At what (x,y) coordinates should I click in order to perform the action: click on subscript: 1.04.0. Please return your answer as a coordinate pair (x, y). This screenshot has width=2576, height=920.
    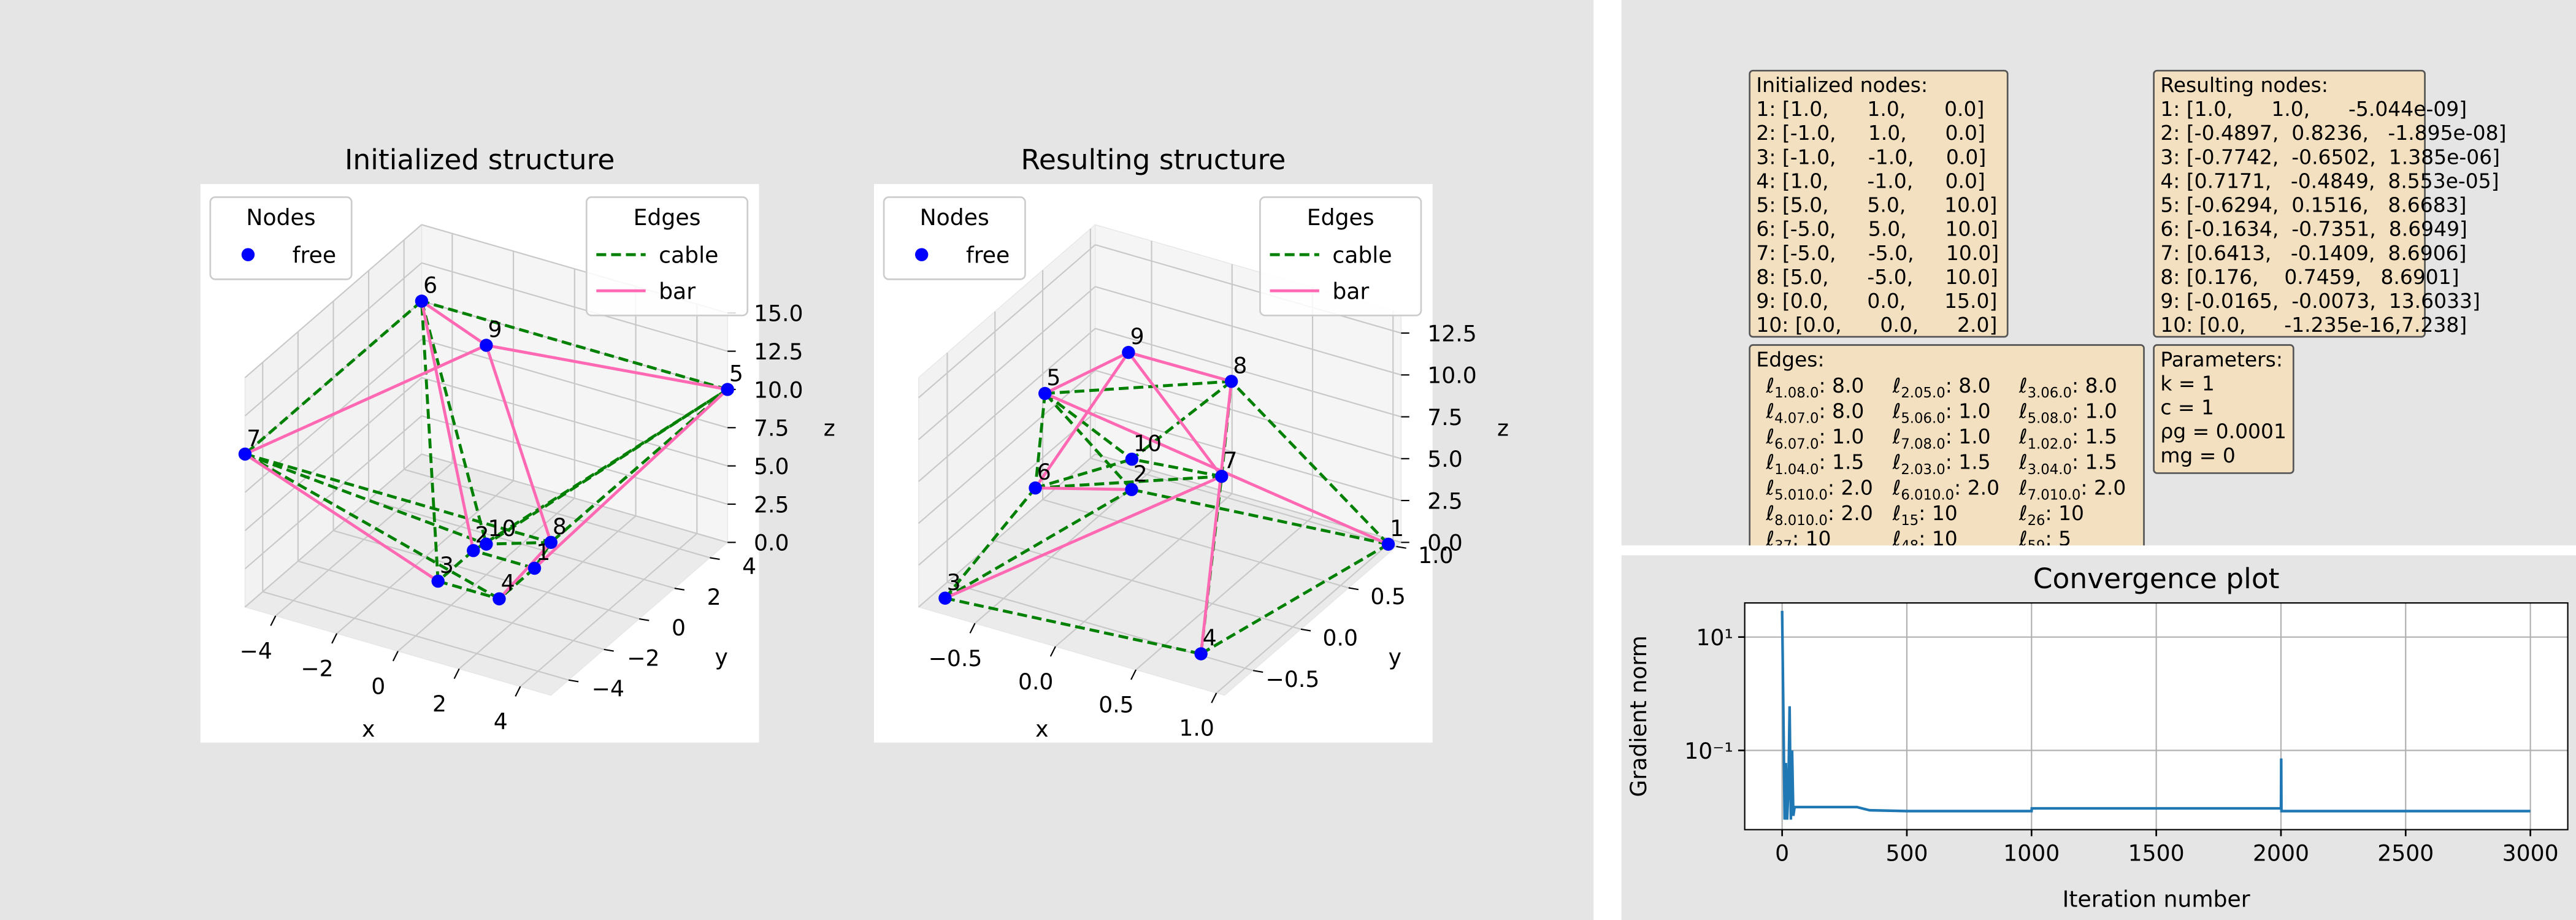
    Looking at the image, I should click on (1796, 470).